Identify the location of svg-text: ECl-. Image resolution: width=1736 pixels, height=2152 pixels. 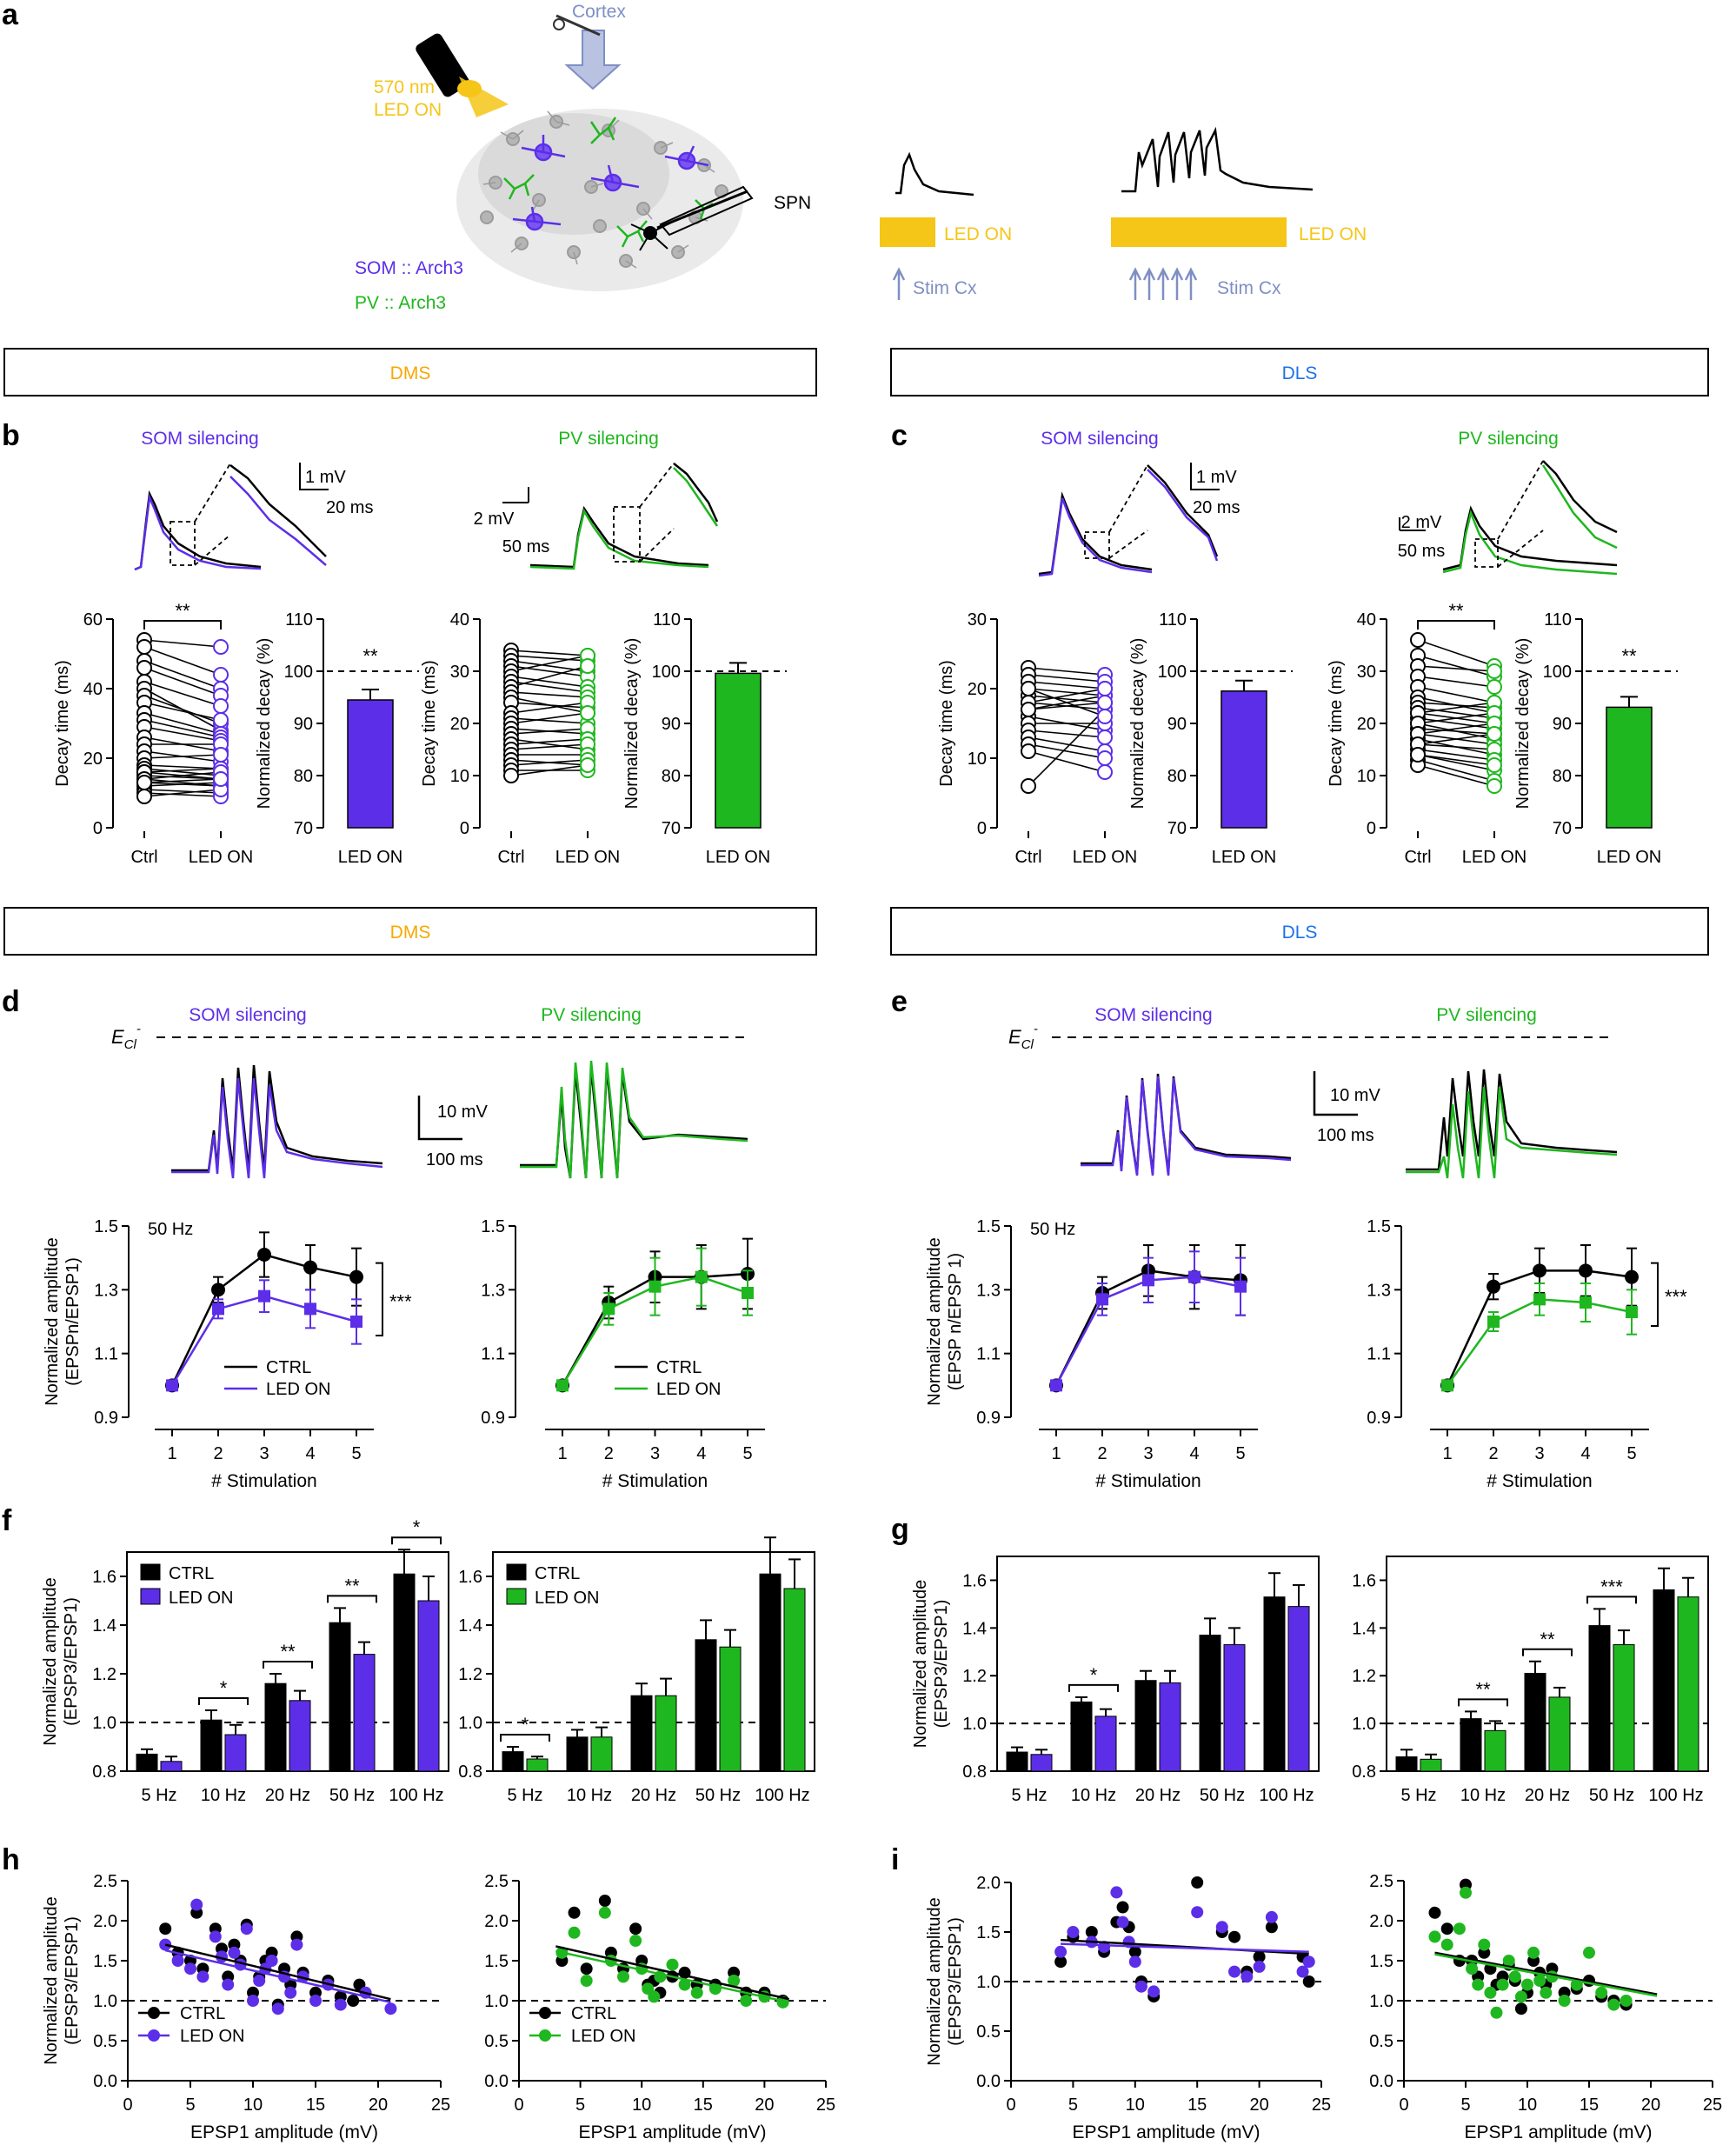
(1023, 1037).